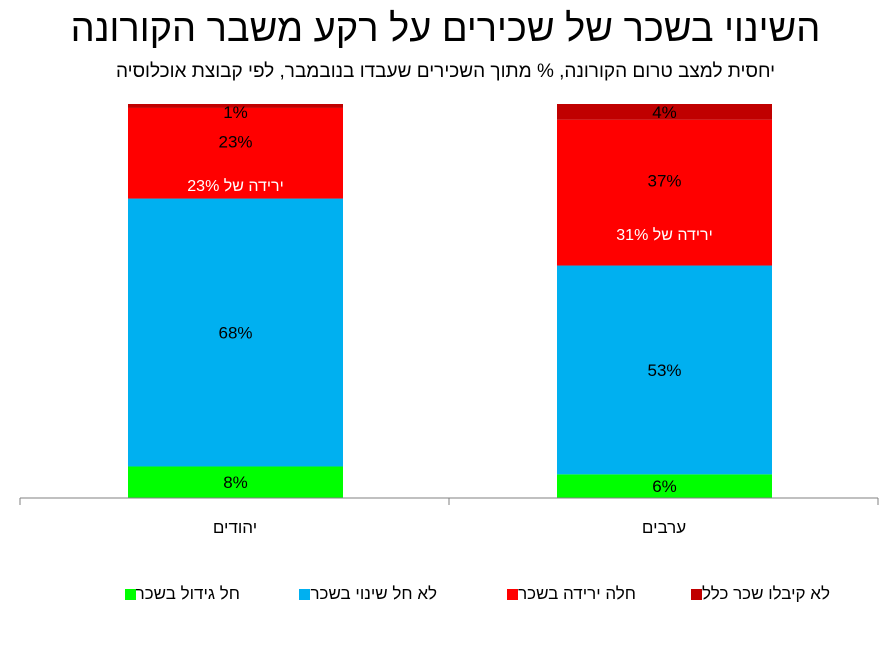 The image size is (891, 646). What do you see at coordinates (765, 593) in the screenshot?
I see `legend-label: לא קיבלו שכר כלל` at bounding box center [765, 593].